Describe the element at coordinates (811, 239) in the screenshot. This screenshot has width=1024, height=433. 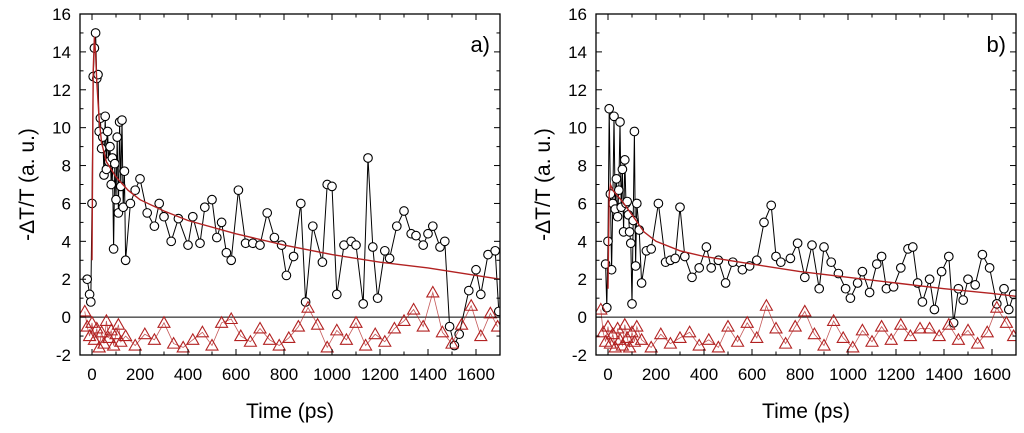
I see `fit-curve` at that location.